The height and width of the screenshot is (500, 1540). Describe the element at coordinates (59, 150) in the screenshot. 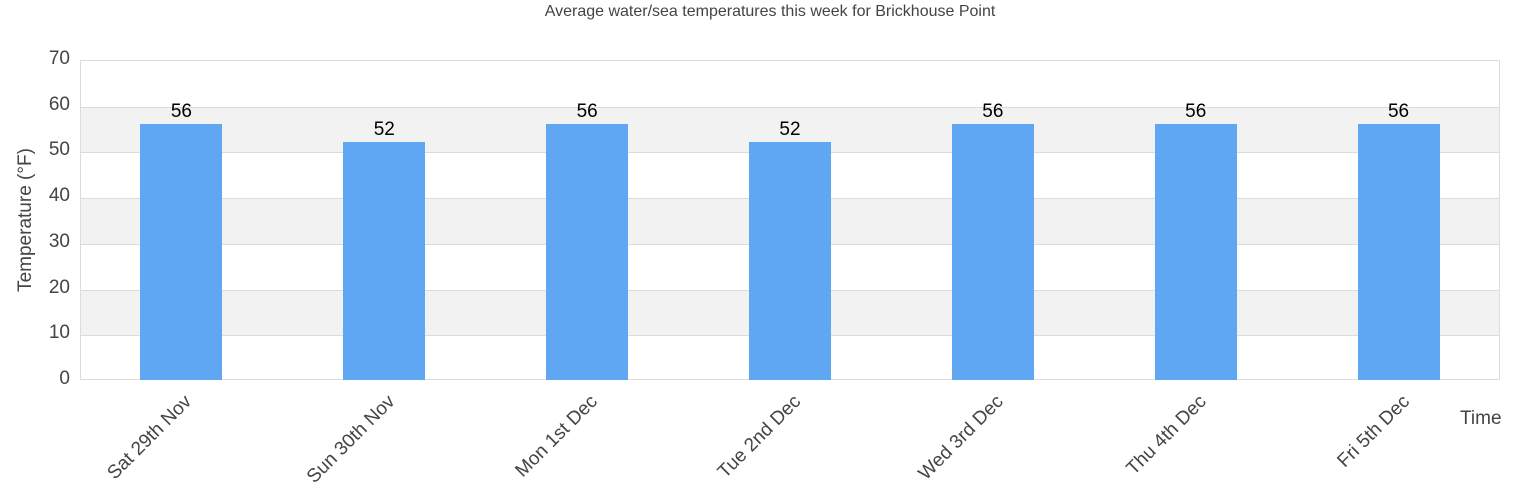

I see `y-tick-label: 50` at that location.